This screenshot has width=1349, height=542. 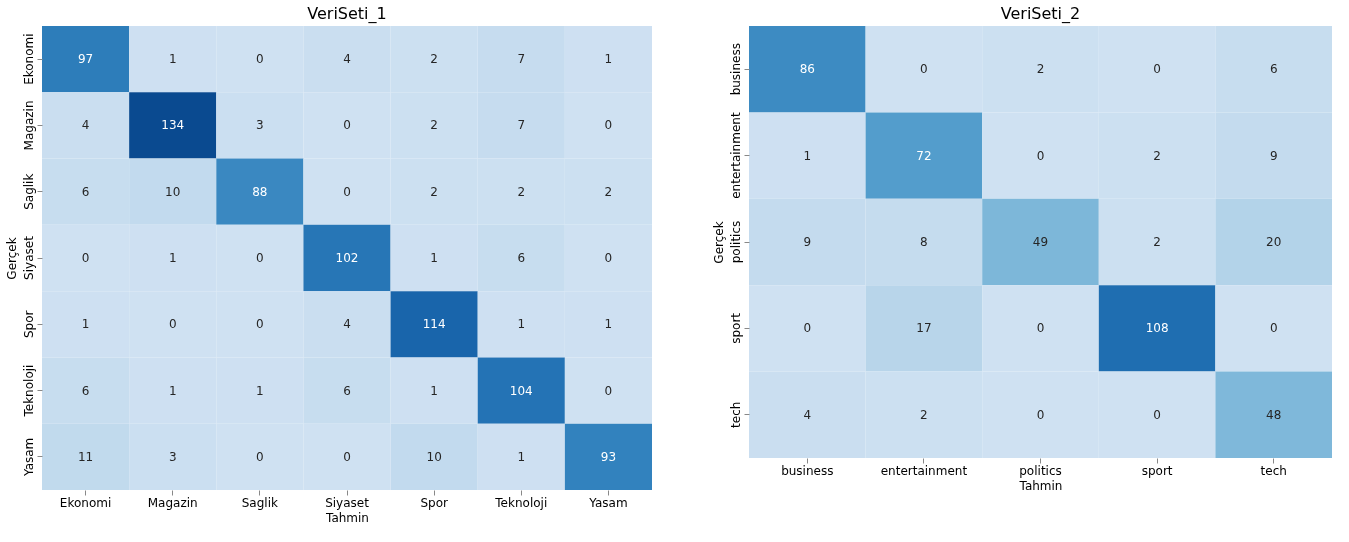 I want to click on y-tick-label: Spor, so click(x=28, y=324).